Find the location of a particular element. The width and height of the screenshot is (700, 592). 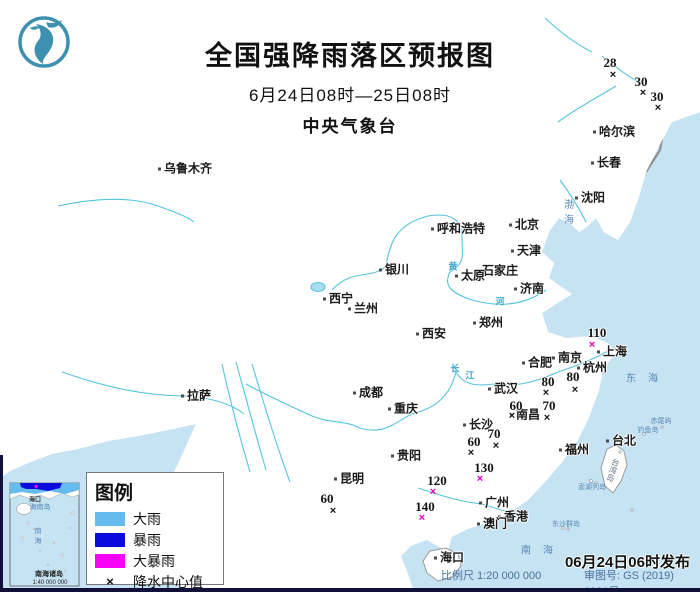

legend-box: 图例 大雨 暴雨 大暴雨 × 降水中心值 is located at coordinates (155, 531).